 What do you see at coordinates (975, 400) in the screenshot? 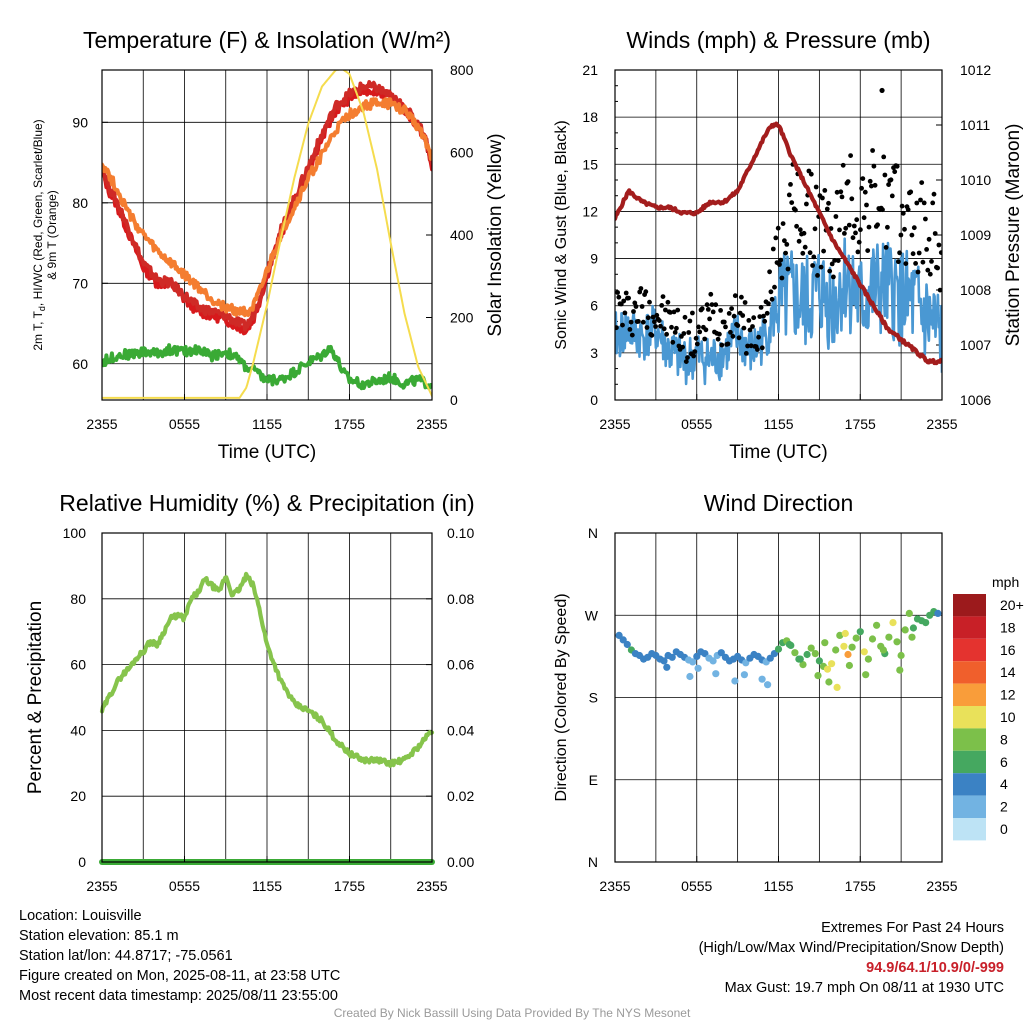
I see `y2-tick-label: 1006` at bounding box center [975, 400].